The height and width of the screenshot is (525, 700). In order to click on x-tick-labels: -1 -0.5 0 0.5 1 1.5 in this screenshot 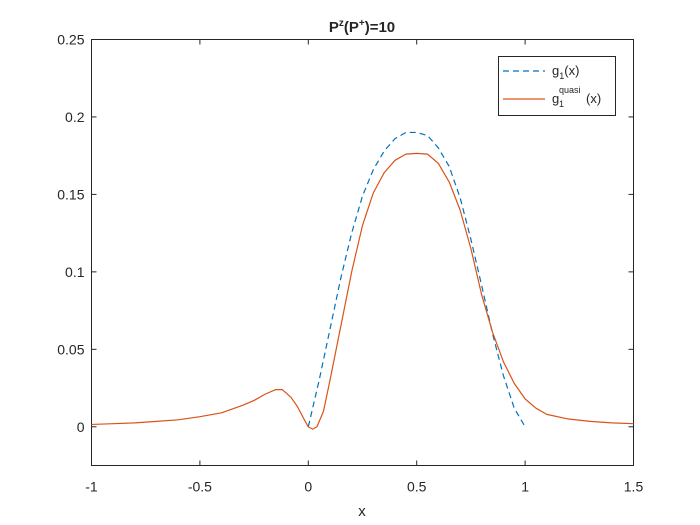, I will do `click(364, 487)`.